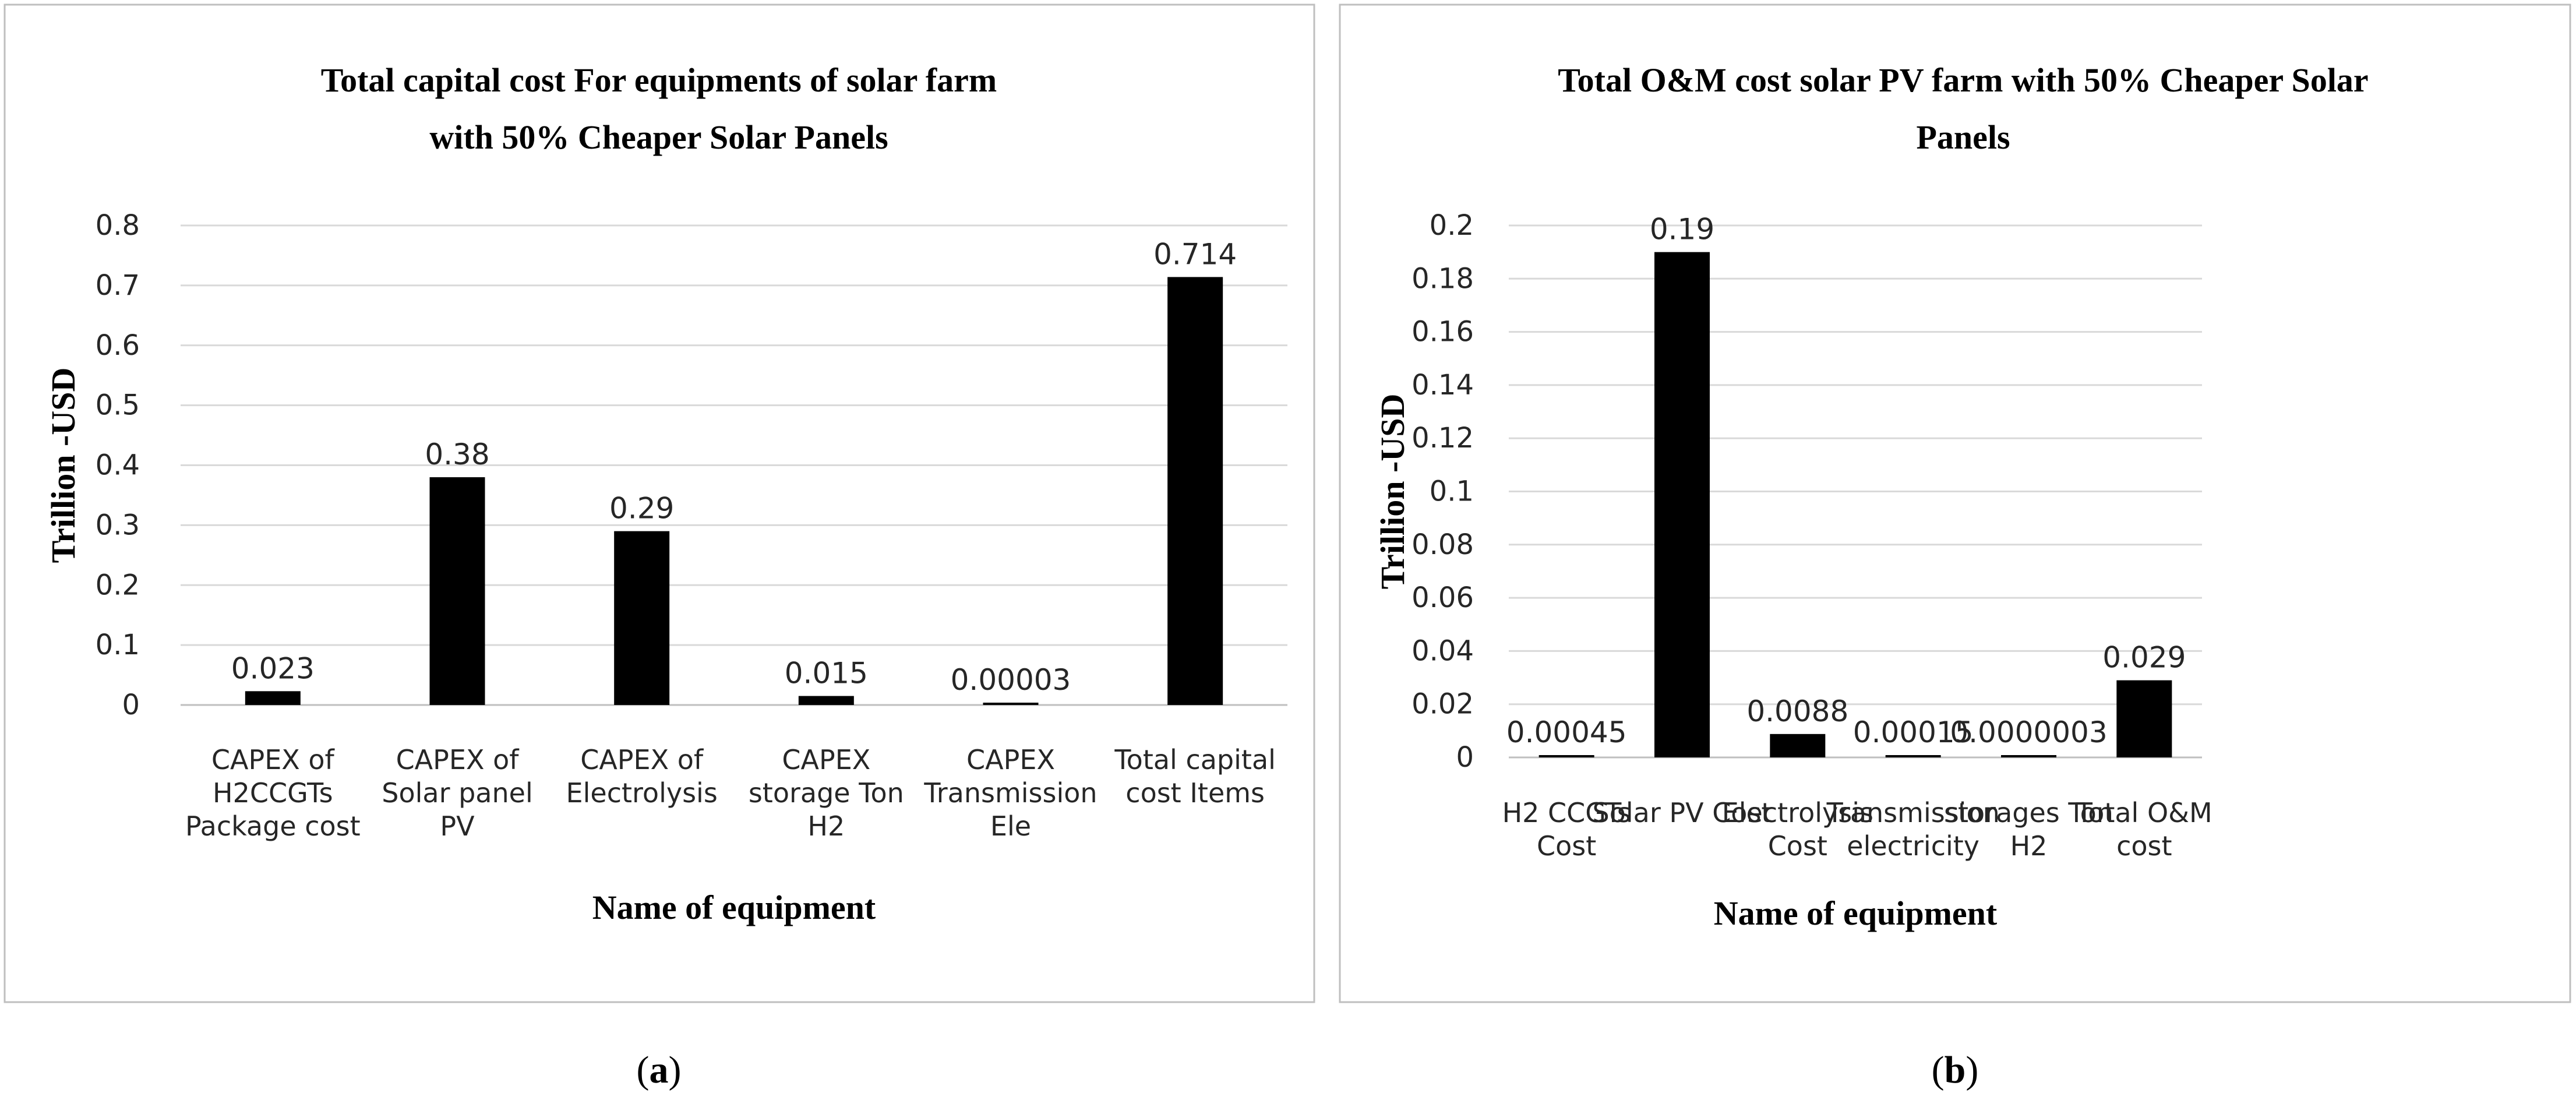 This screenshot has width=2576, height=1100. Describe the element at coordinates (2144, 846) in the screenshot. I see `category-label: cost` at that location.